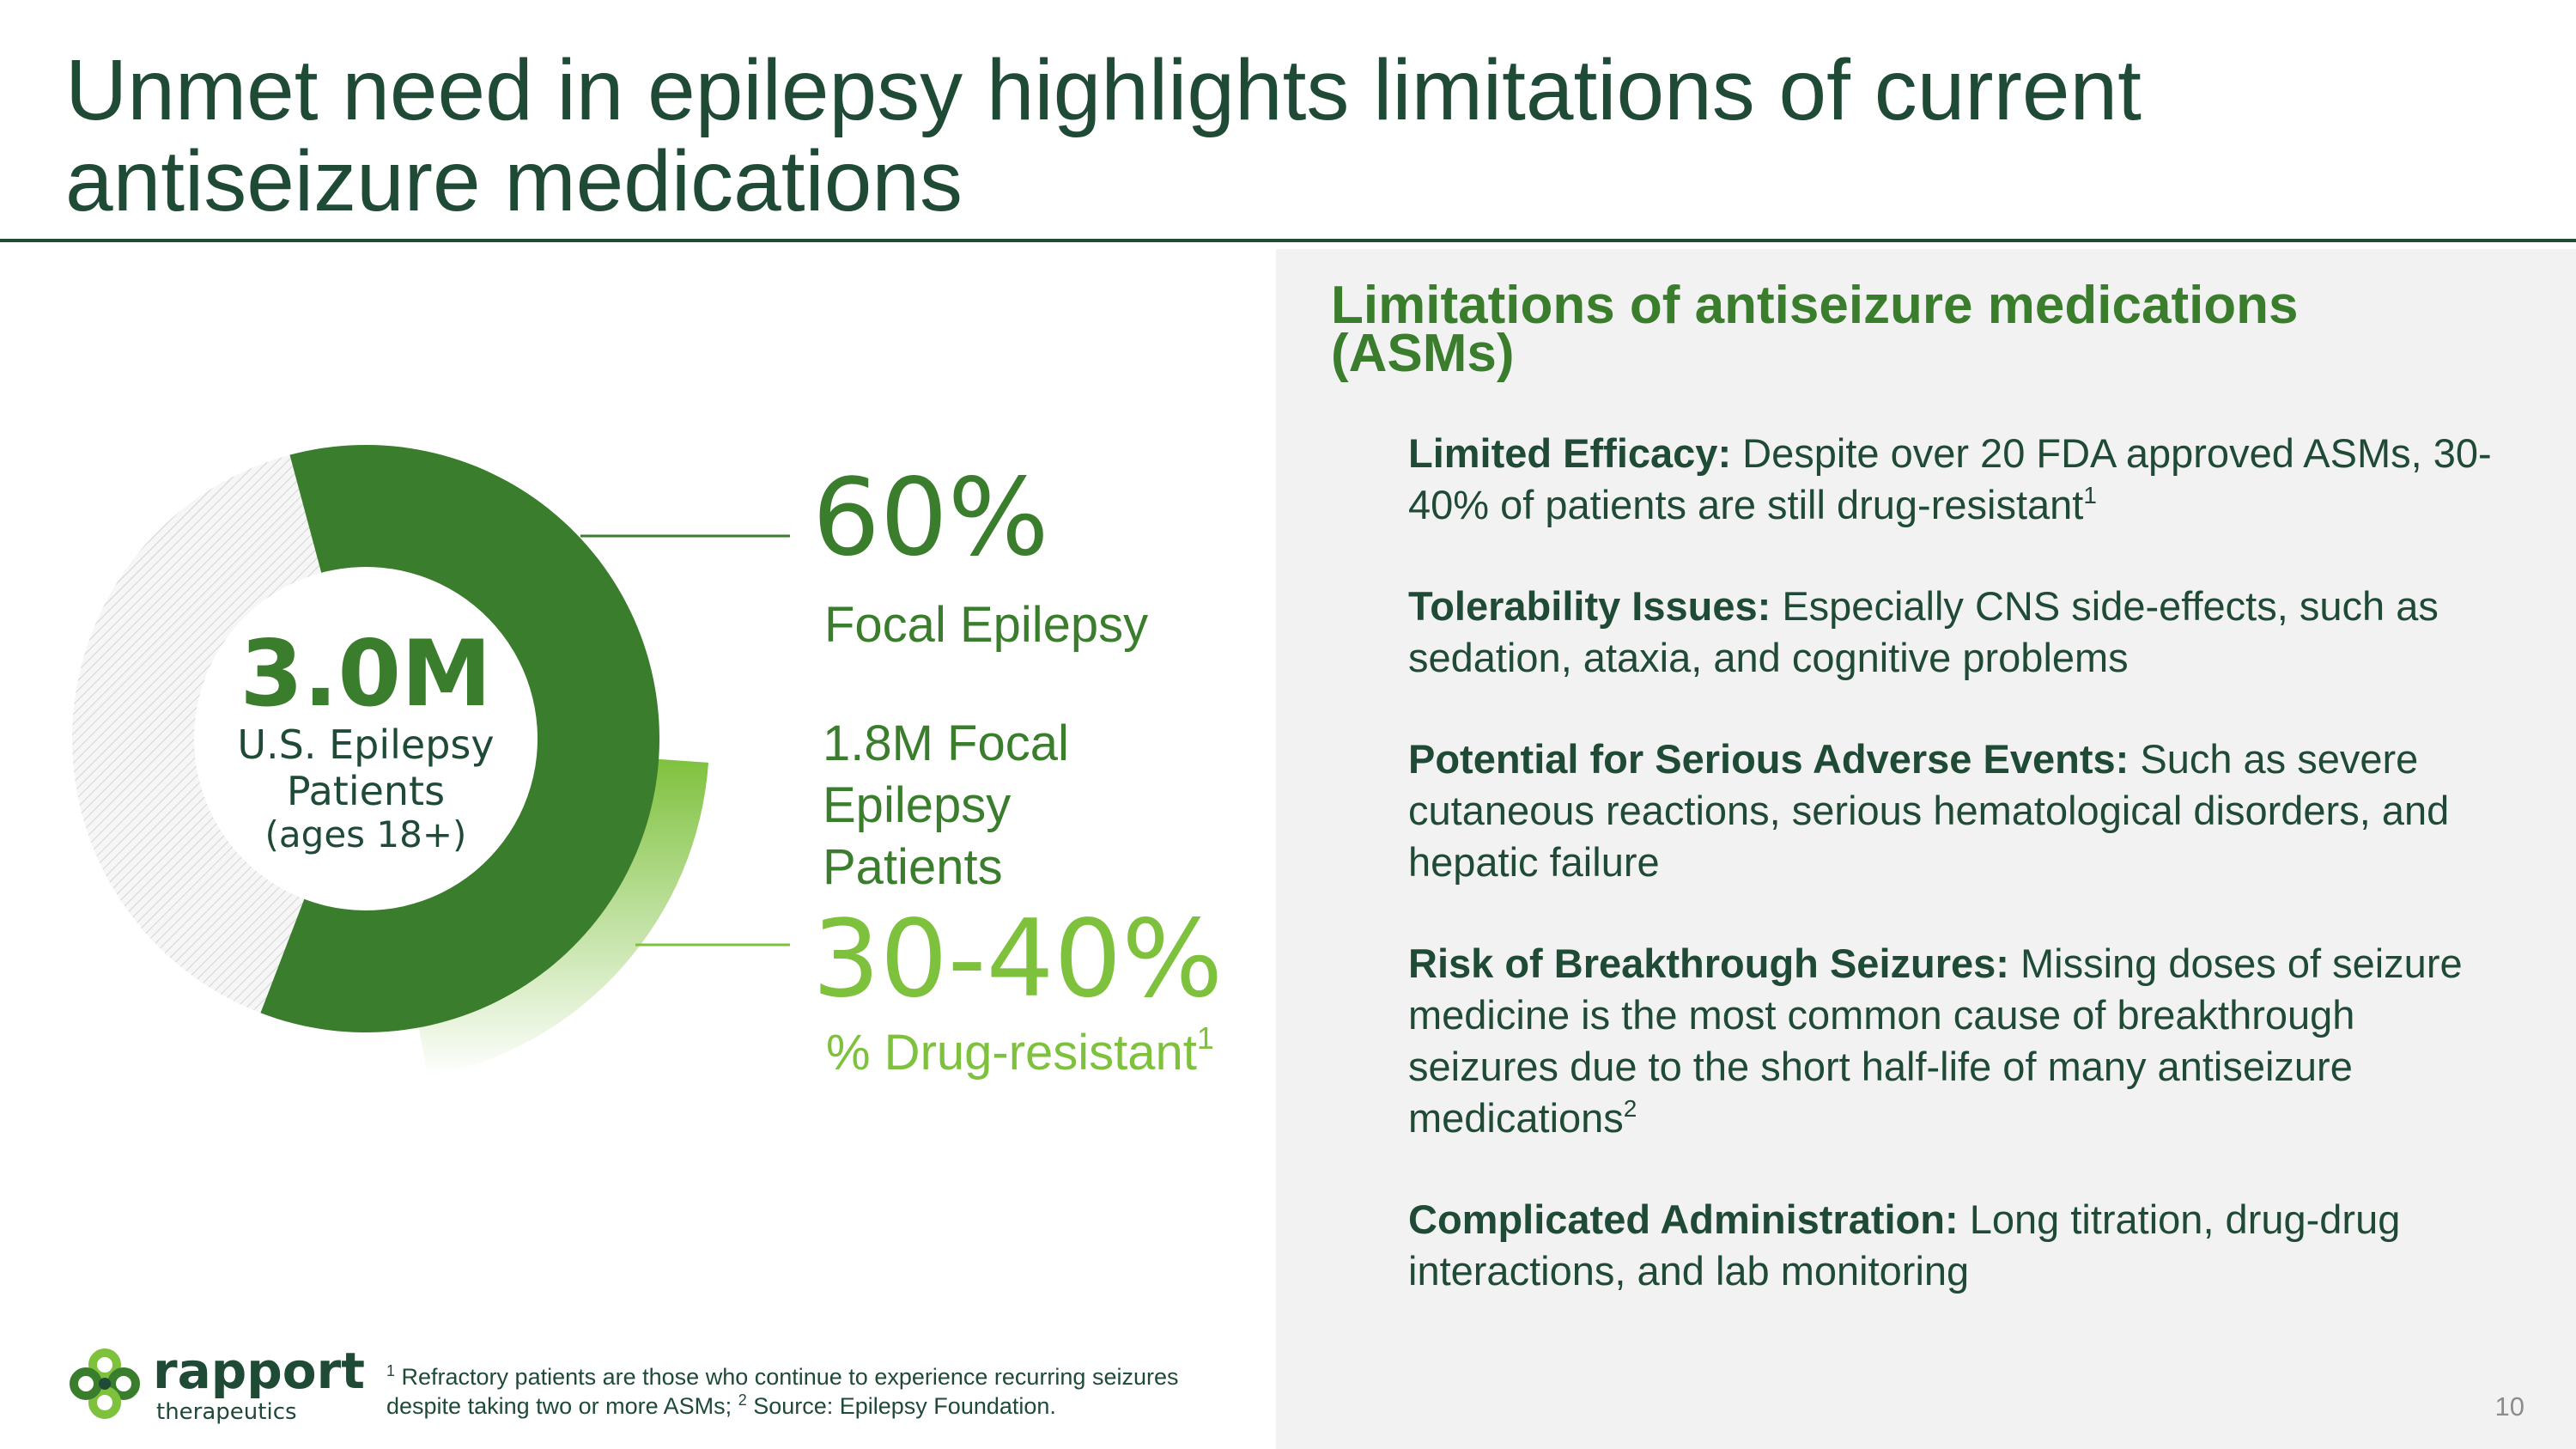  I want to click on slide-title-line-2: antiseizure medications, so click(514, 181).